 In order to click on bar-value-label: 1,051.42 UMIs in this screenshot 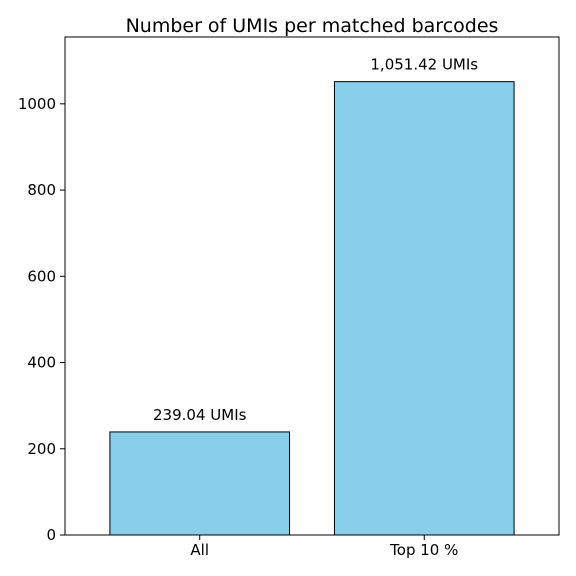, I will do `click(424, 65)`.